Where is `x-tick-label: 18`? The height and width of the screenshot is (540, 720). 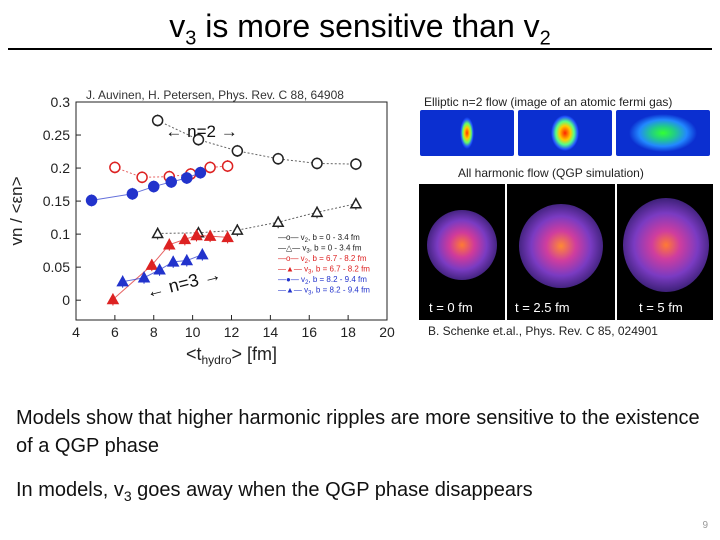
x-tick-label: 18 is located at coordinates (348, 332).